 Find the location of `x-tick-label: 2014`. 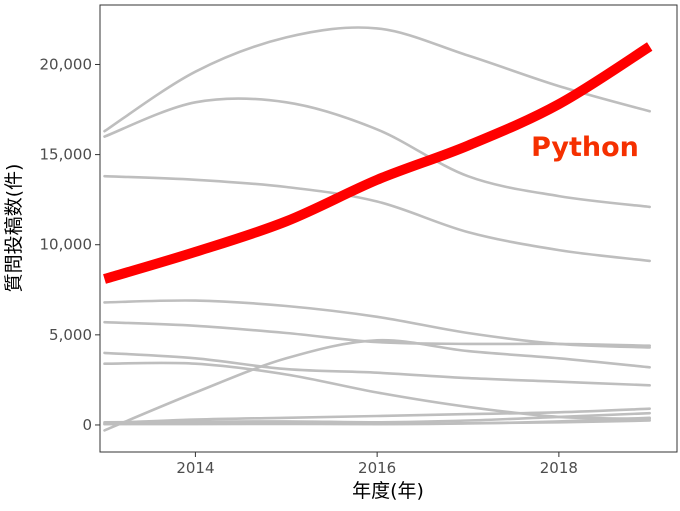

x-tick-label: 2014 is located at coordinates (195, 468).